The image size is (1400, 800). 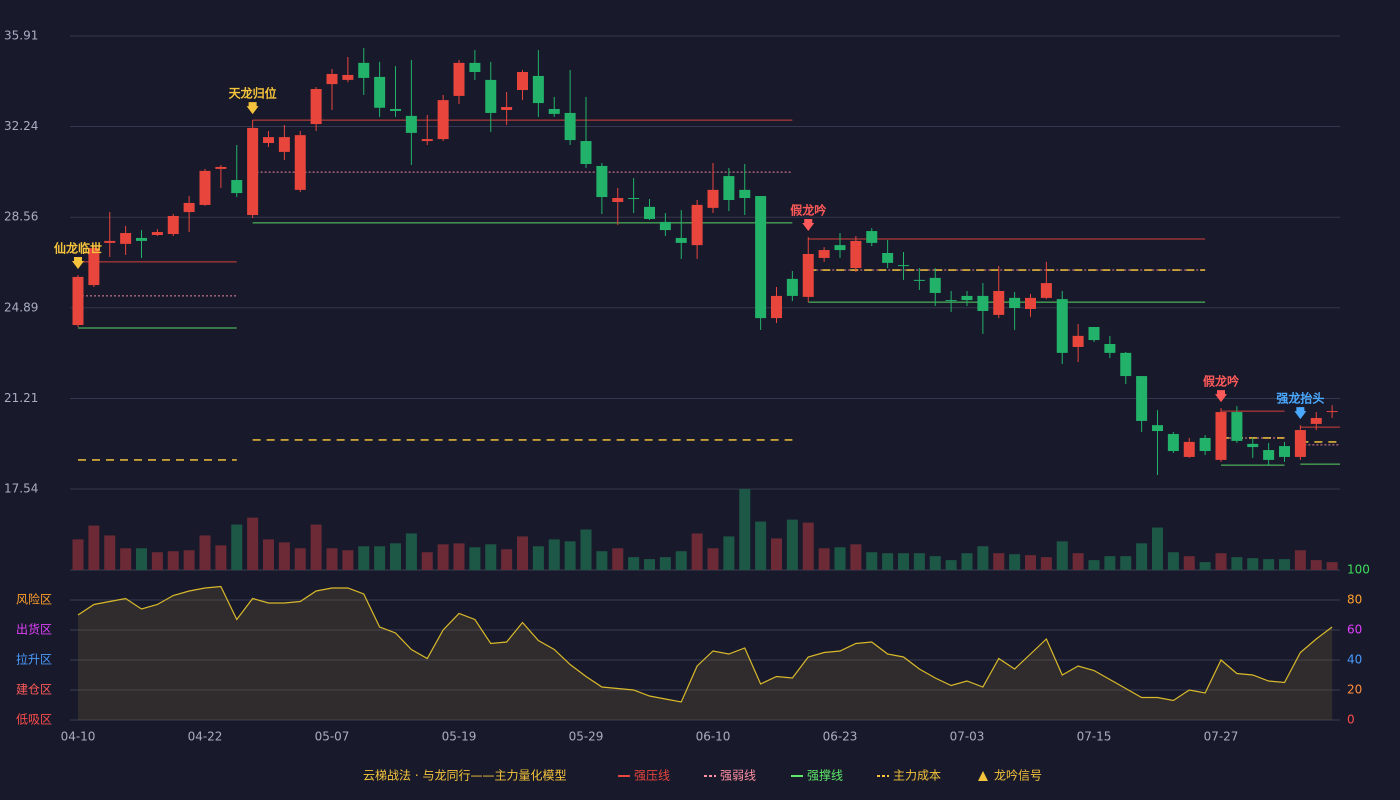 I want to click on y2-tick-label: 80, so click(x=1354, y=600).